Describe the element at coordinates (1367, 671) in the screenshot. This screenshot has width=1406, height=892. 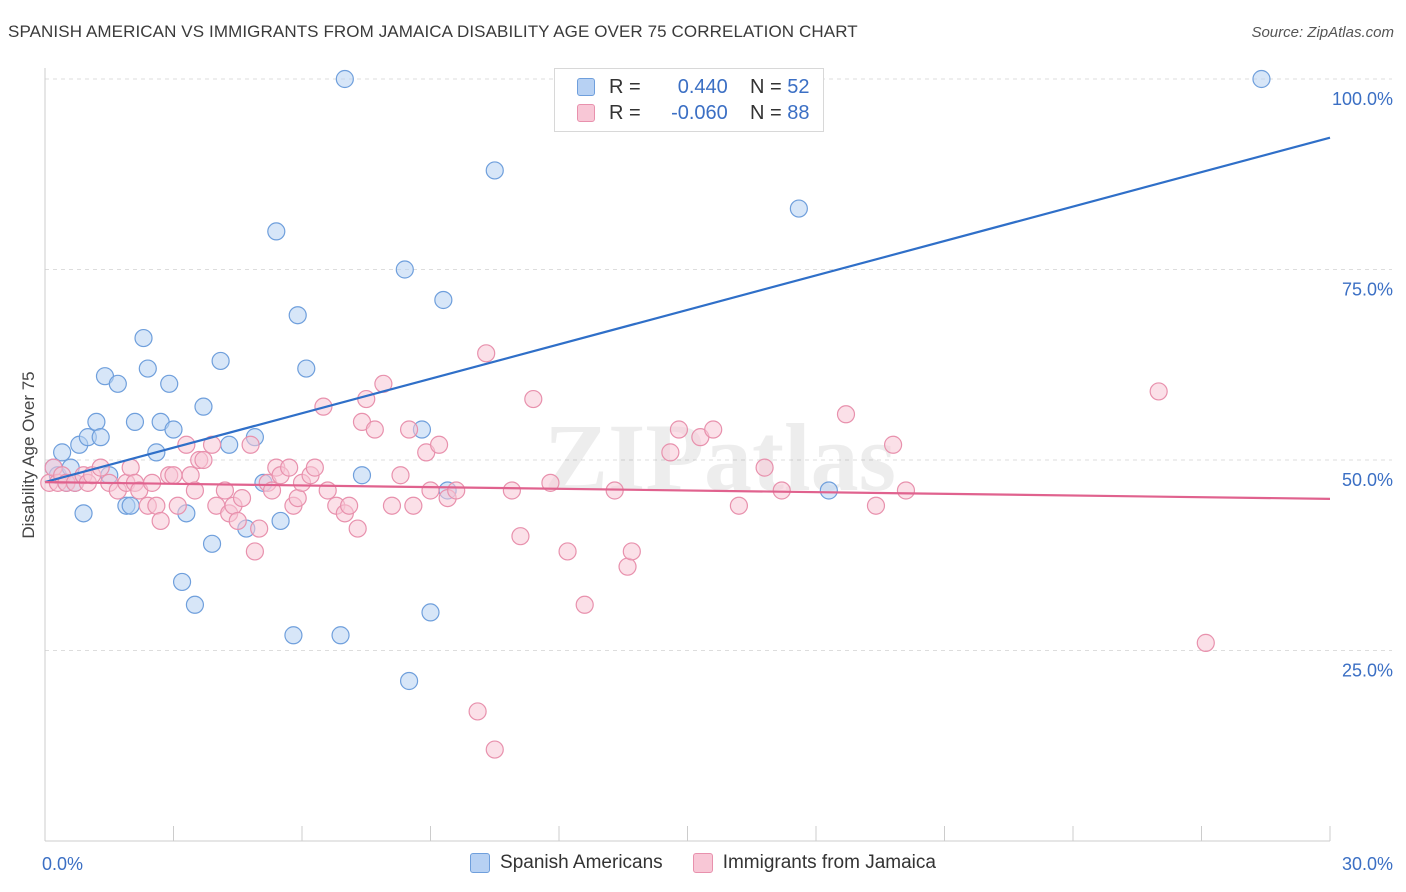
I see `y-tick-label: 25.0%` at that location.